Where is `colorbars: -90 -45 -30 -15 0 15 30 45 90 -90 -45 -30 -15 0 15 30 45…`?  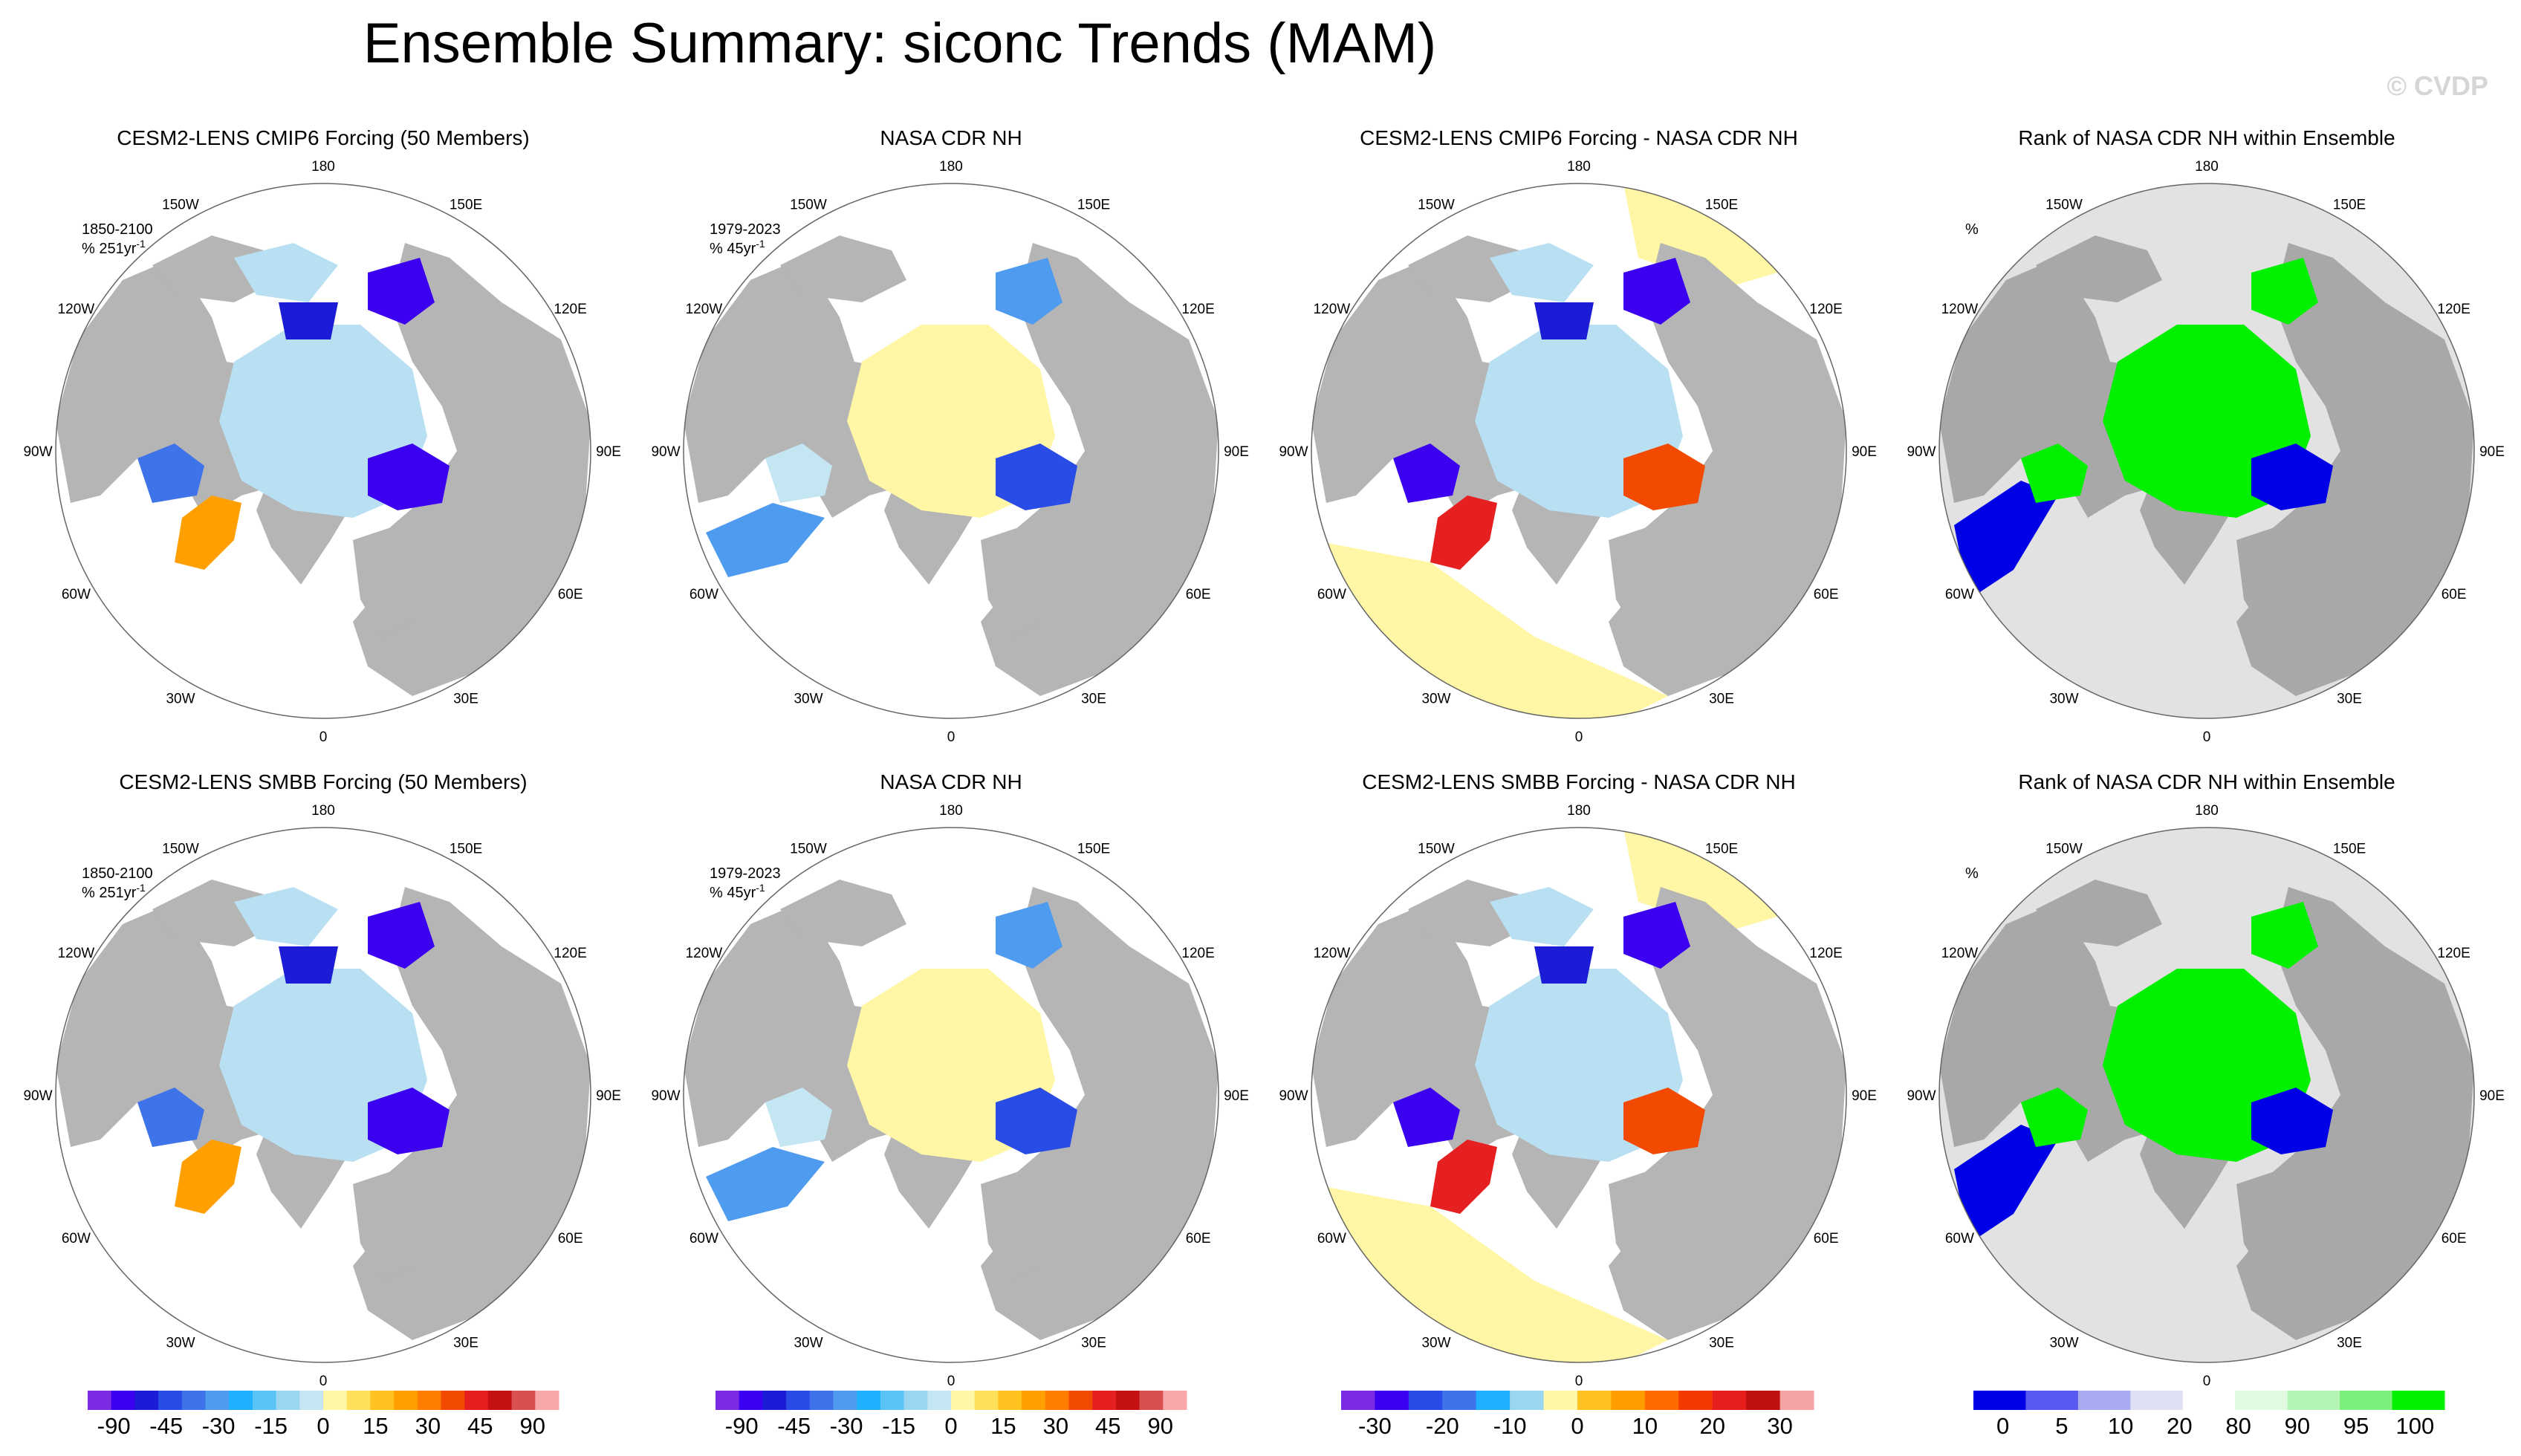 colorbars: -90 -45 -30 -15 0 15 30 45 90 -90 -45 -30 -15 0 15 30 45… is located at coordinates (1266, 1415).